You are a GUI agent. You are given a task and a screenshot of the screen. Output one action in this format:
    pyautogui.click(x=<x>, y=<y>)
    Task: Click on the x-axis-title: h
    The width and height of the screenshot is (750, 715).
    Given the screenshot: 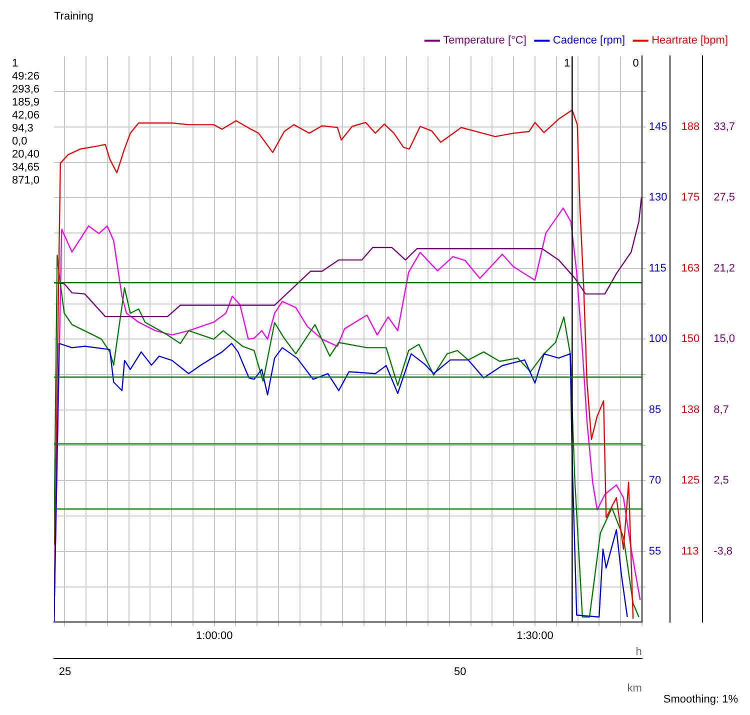 What is the action you would take?
    pyautogui.click(x=639, y=652)
    